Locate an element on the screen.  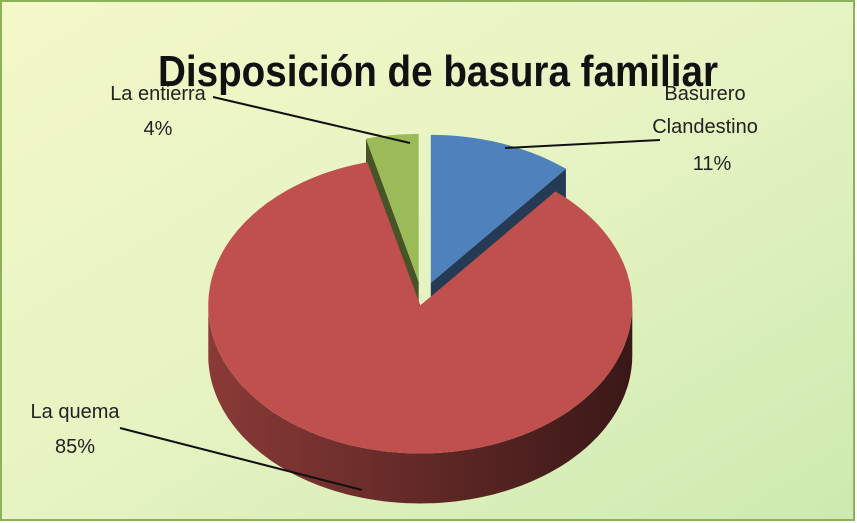
slice-value-label: 4% is located at coordinates (158, 129).